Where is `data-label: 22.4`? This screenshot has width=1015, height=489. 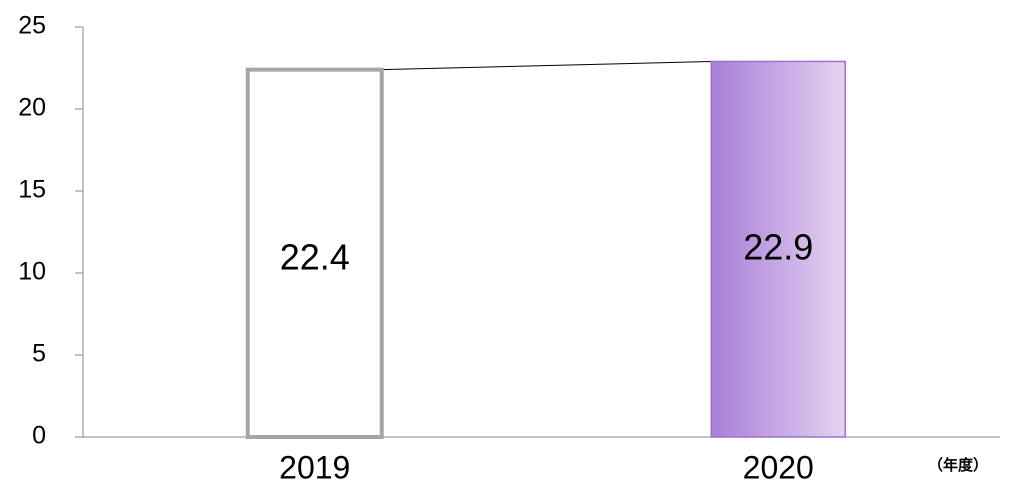 data-label: 22.4 is located at coordinates (315, 257).